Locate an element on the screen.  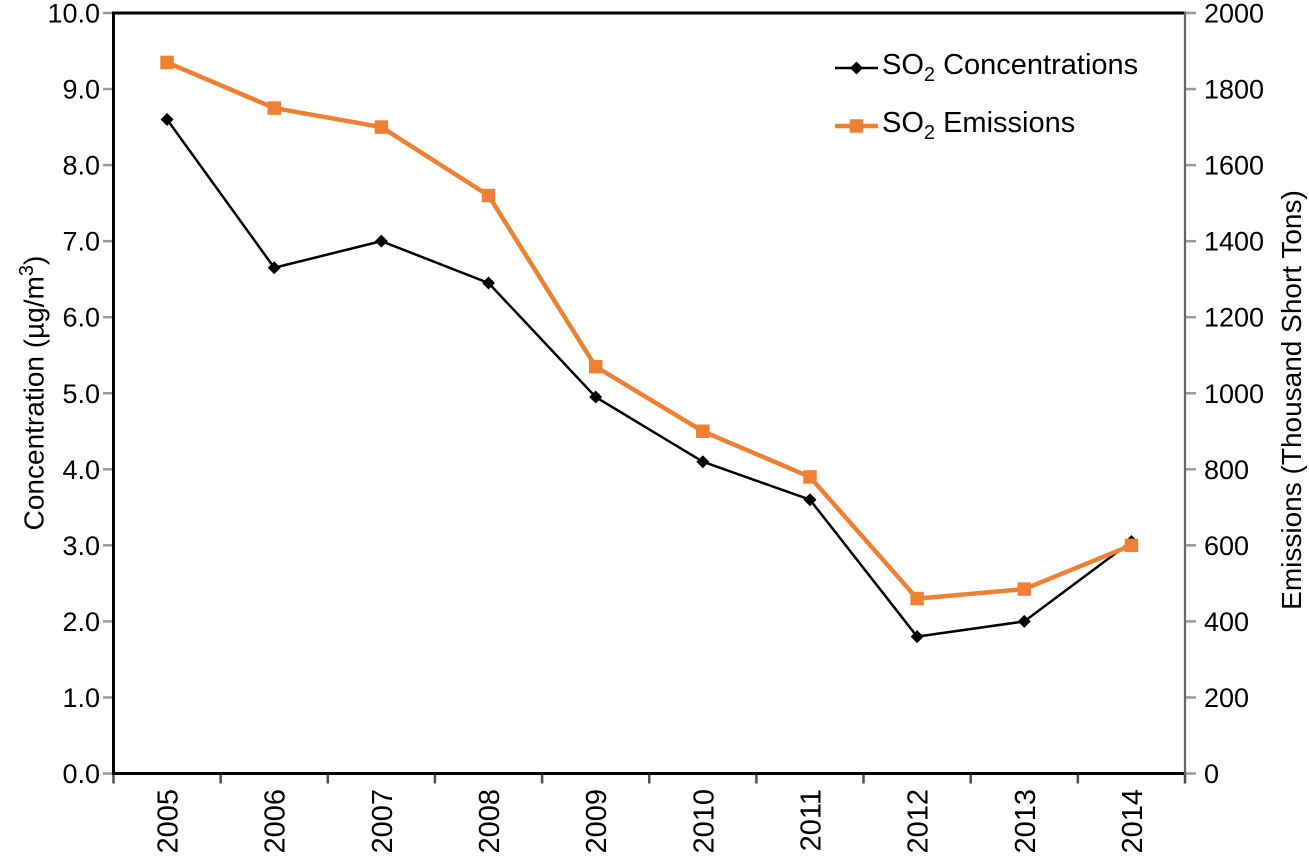
legend-marker-so2-emissions is located at coordinates (856, 126).